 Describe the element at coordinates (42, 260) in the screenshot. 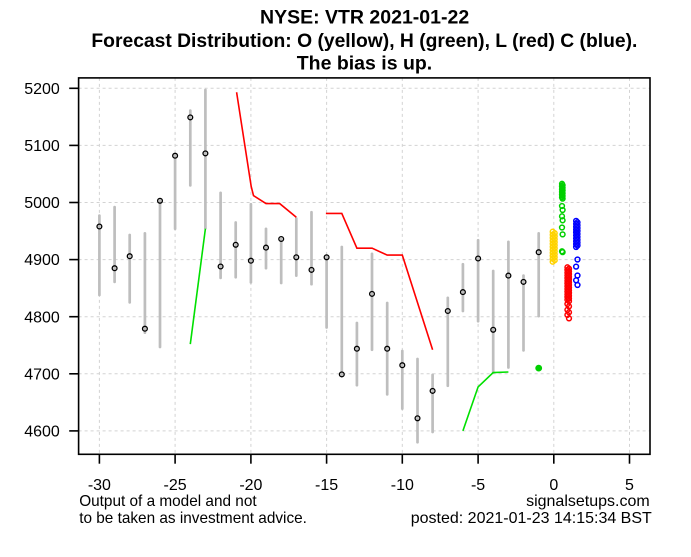

I see `svg-text: 4900` at that location.